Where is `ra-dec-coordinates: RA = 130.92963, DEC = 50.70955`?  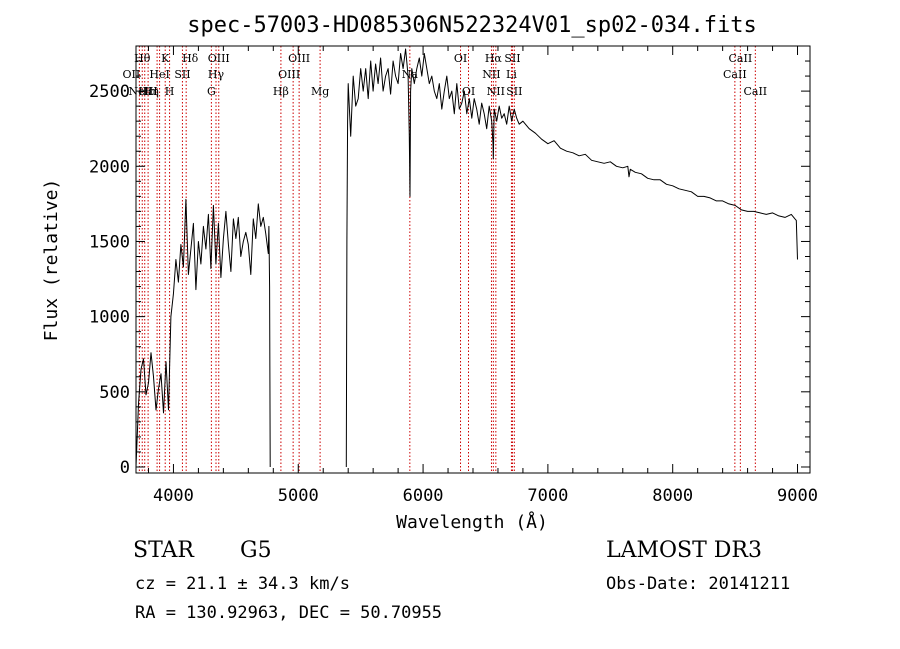
ra-dec-coordinates: RA = 130.92963, DEC = 50.70955 is located at coordinates (289, 613).